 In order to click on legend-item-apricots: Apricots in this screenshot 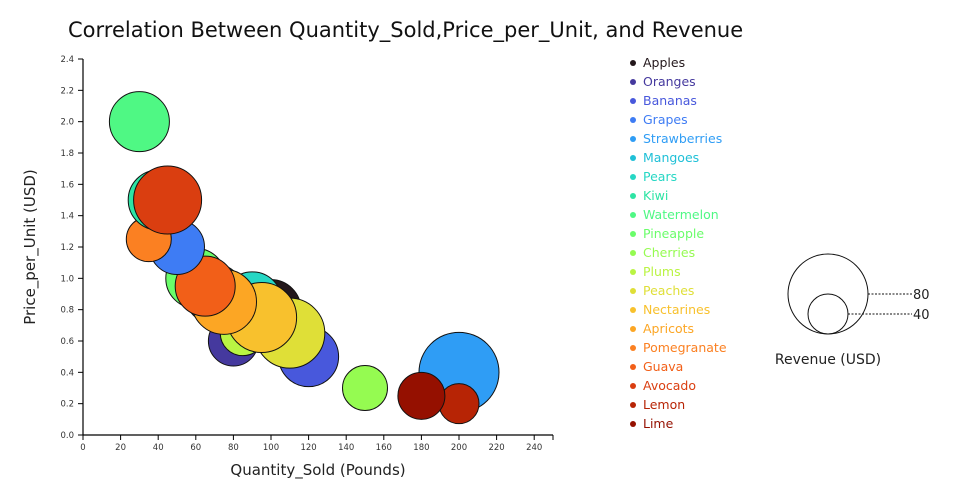, I will do `click(662, 328)`.